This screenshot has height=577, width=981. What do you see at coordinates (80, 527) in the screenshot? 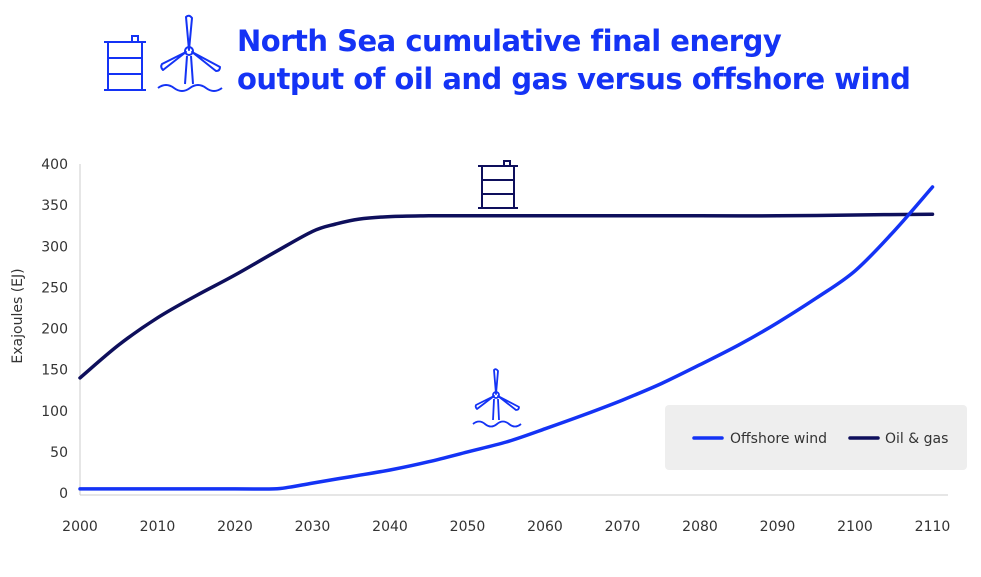
I see `x-tick-label: 2000` at bounding box center [80, 527].